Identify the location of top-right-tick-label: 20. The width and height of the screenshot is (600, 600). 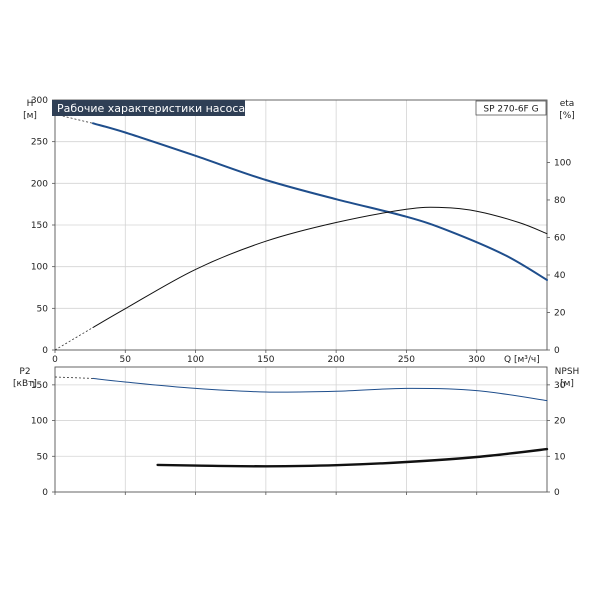
(560, 313).